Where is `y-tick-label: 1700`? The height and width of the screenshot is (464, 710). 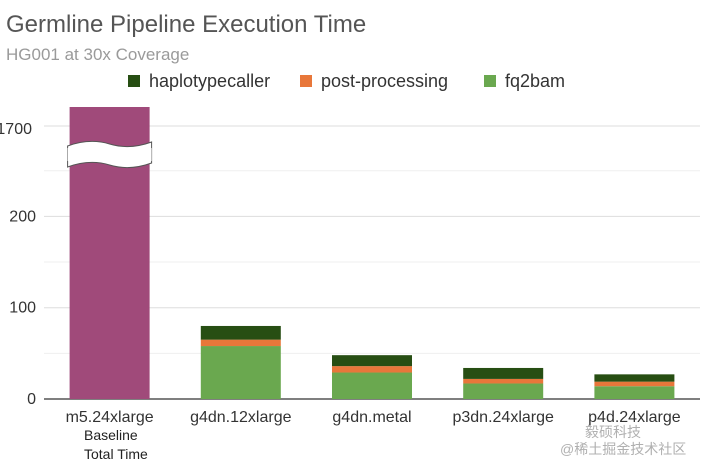 y-tick-label: 1700 is located at coordinates (16, 129).